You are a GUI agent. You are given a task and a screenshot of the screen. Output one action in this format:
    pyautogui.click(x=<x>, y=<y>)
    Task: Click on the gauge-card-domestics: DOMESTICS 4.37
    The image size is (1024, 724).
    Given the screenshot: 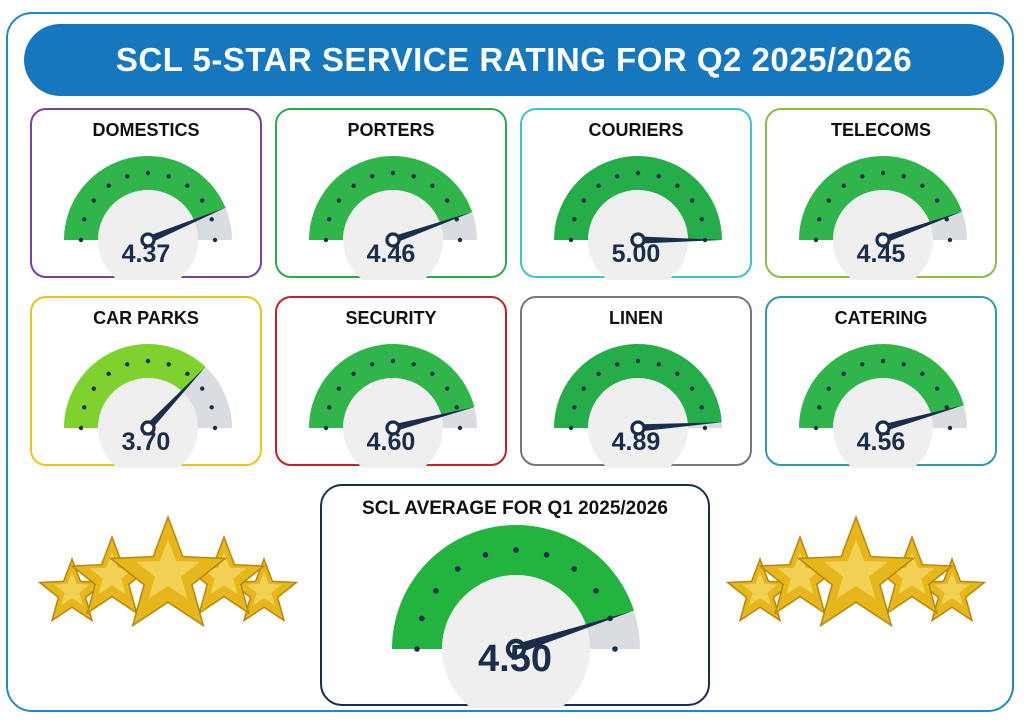 What is the action you would take?
    pyautogui.click(x=146, y=194)
    